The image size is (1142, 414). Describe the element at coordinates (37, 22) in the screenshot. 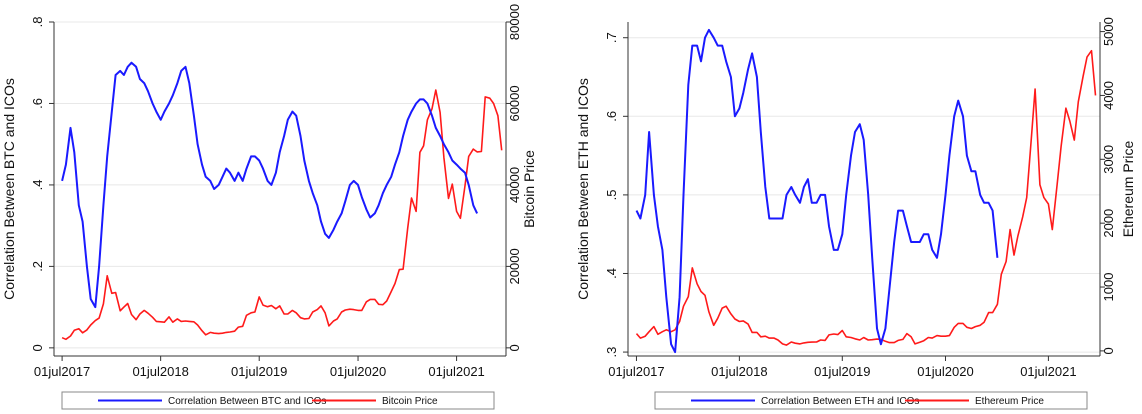

I see `y-left-tick-label: .8` at that location.